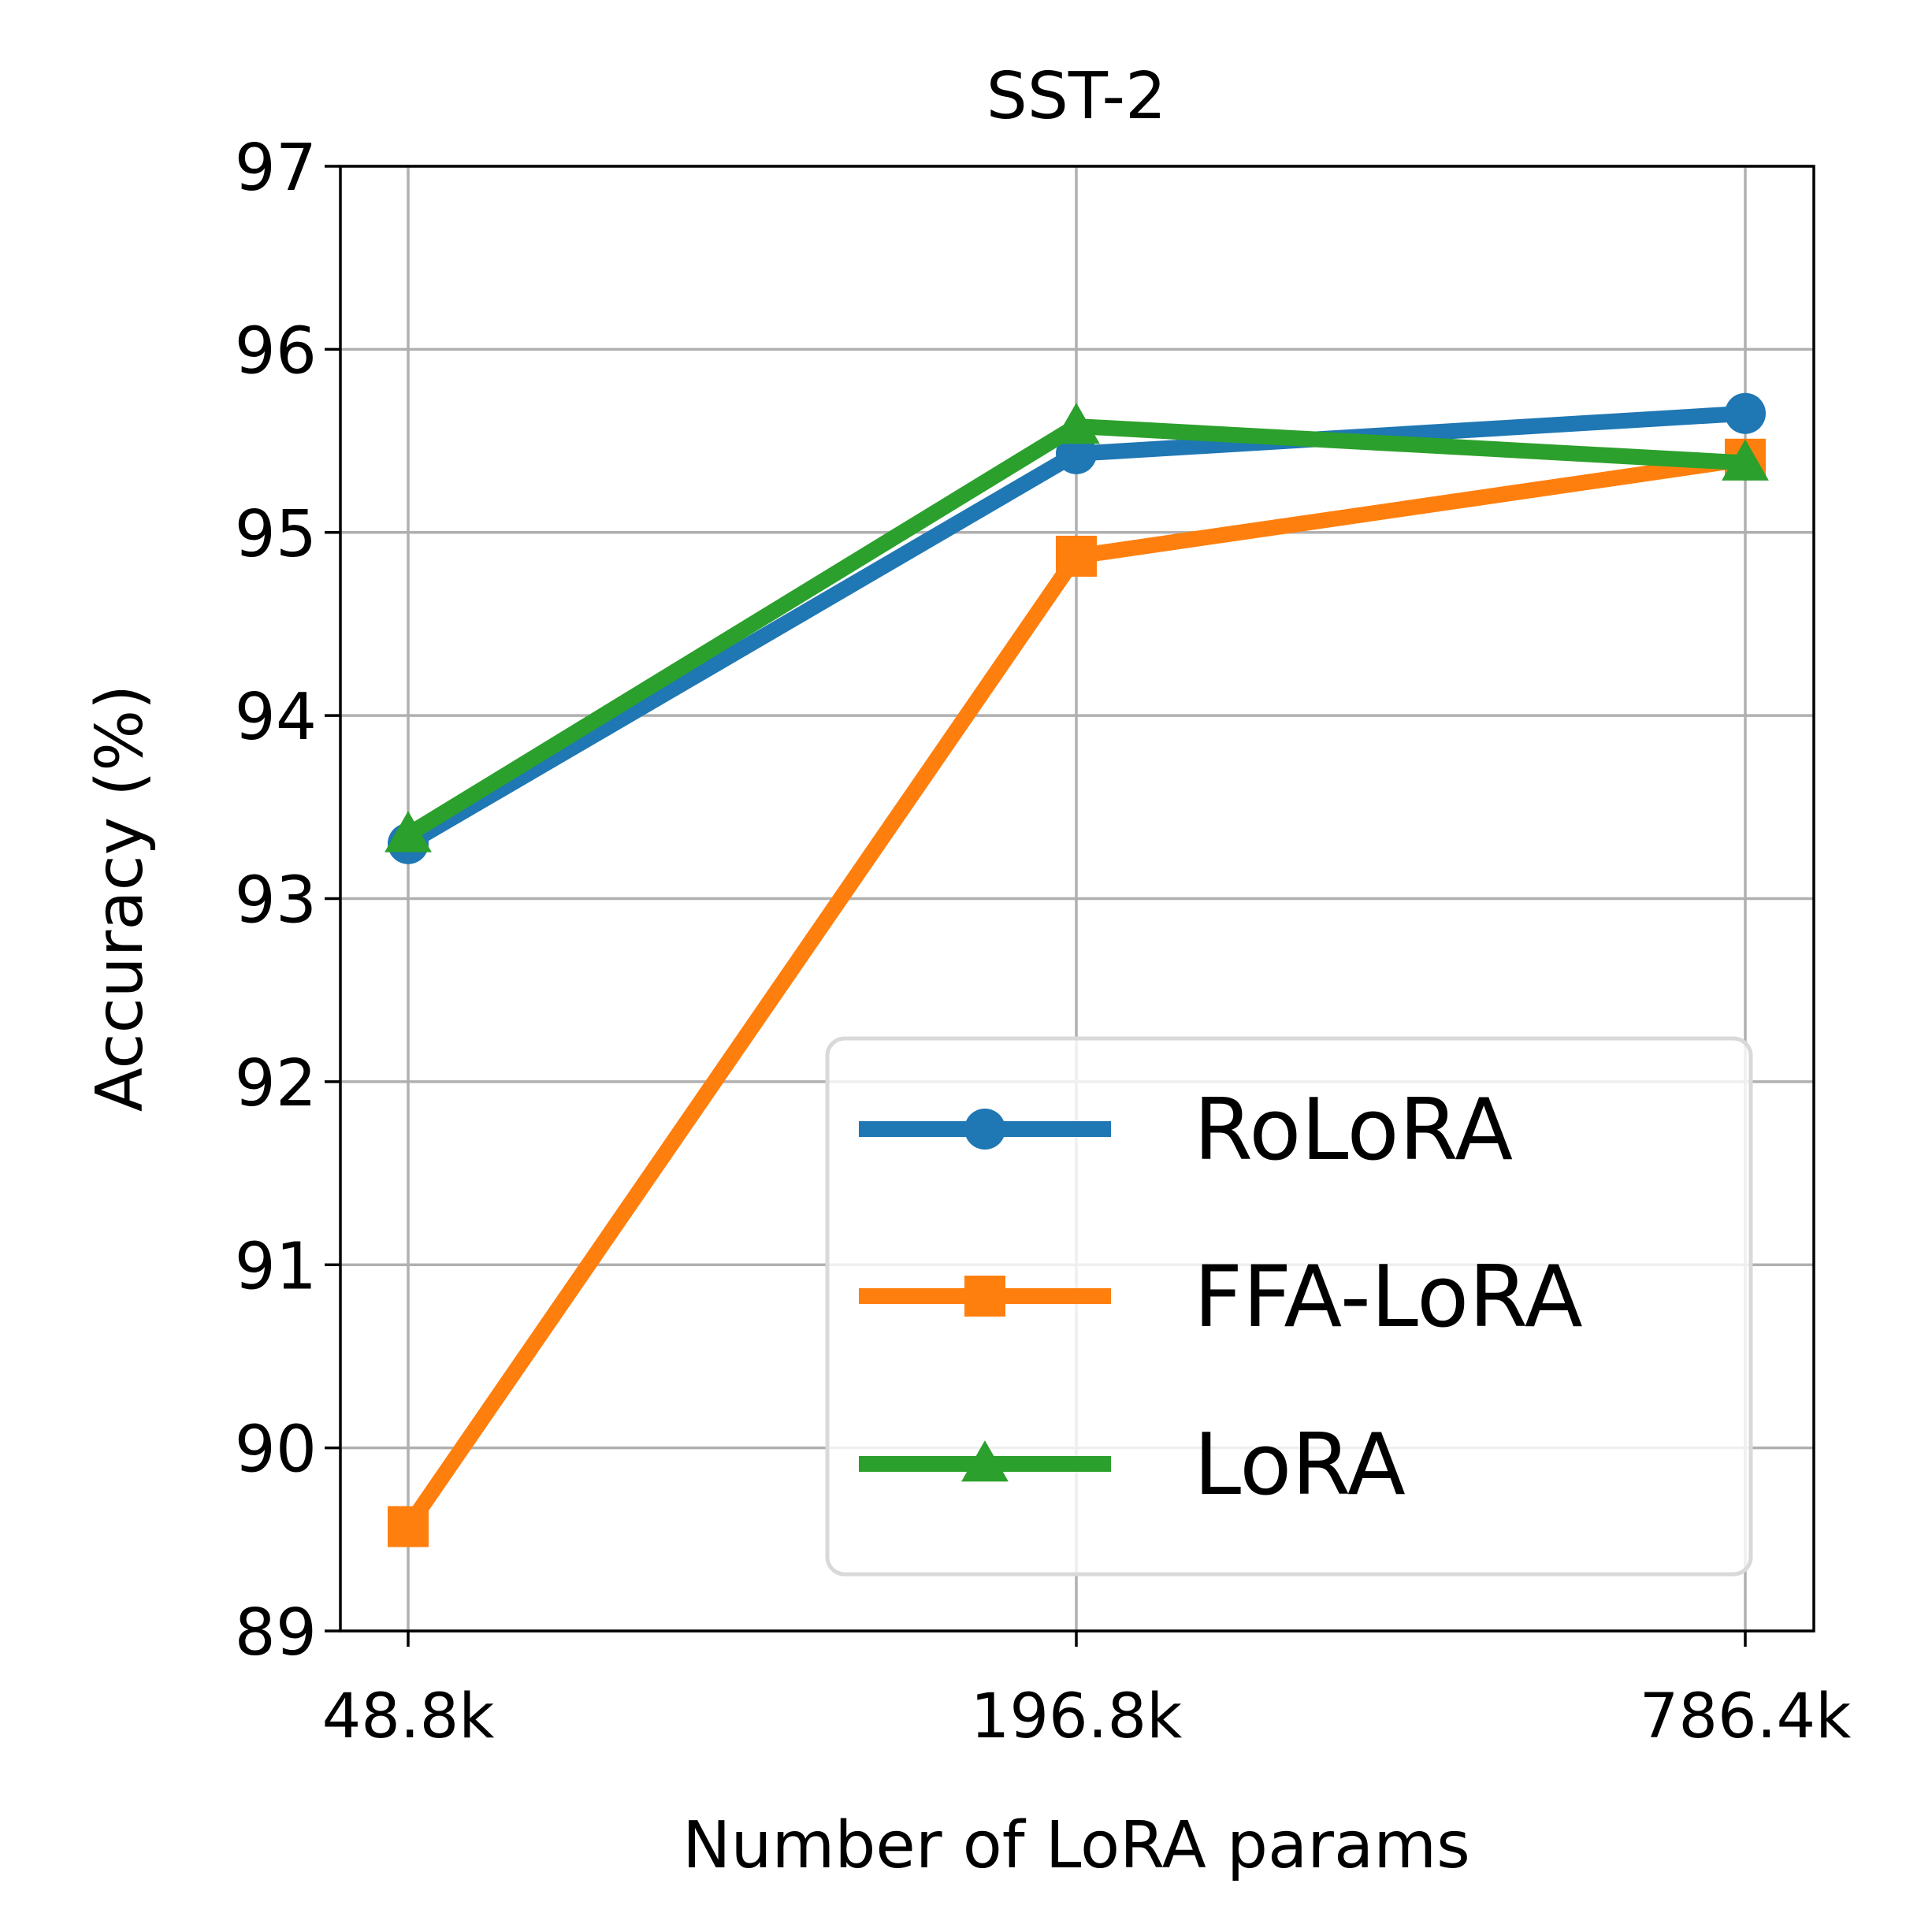 The height and width of the screenshot is (1928, 1932). I want to click on legend-box, so click(1289, 1306).